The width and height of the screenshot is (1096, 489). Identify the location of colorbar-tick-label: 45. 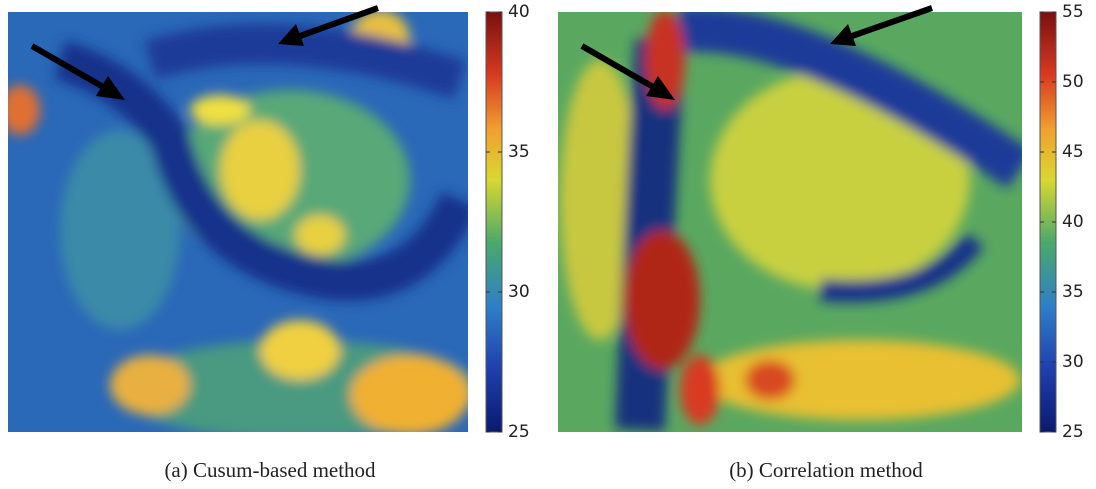
(1073, 152).